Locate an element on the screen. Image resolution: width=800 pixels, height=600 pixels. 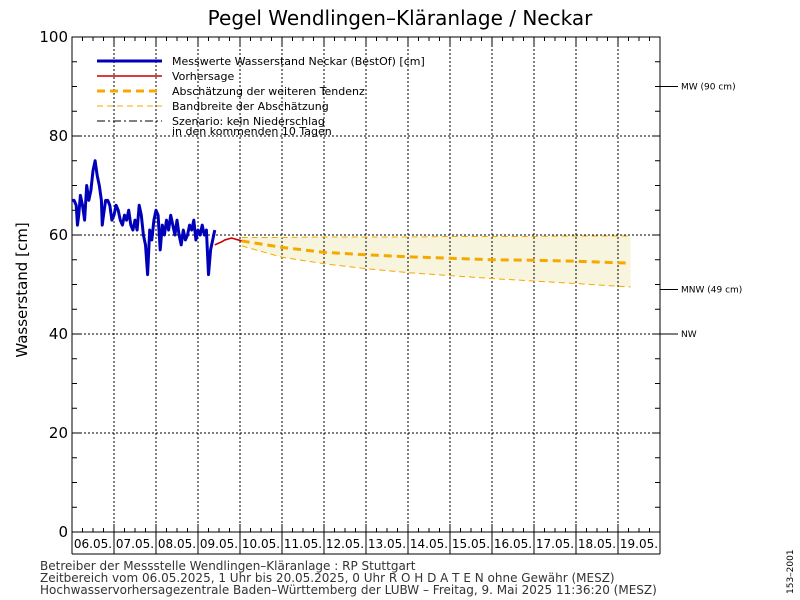
x-tick-label-15.05.: 15.05. is located at coordinates (471, 544).